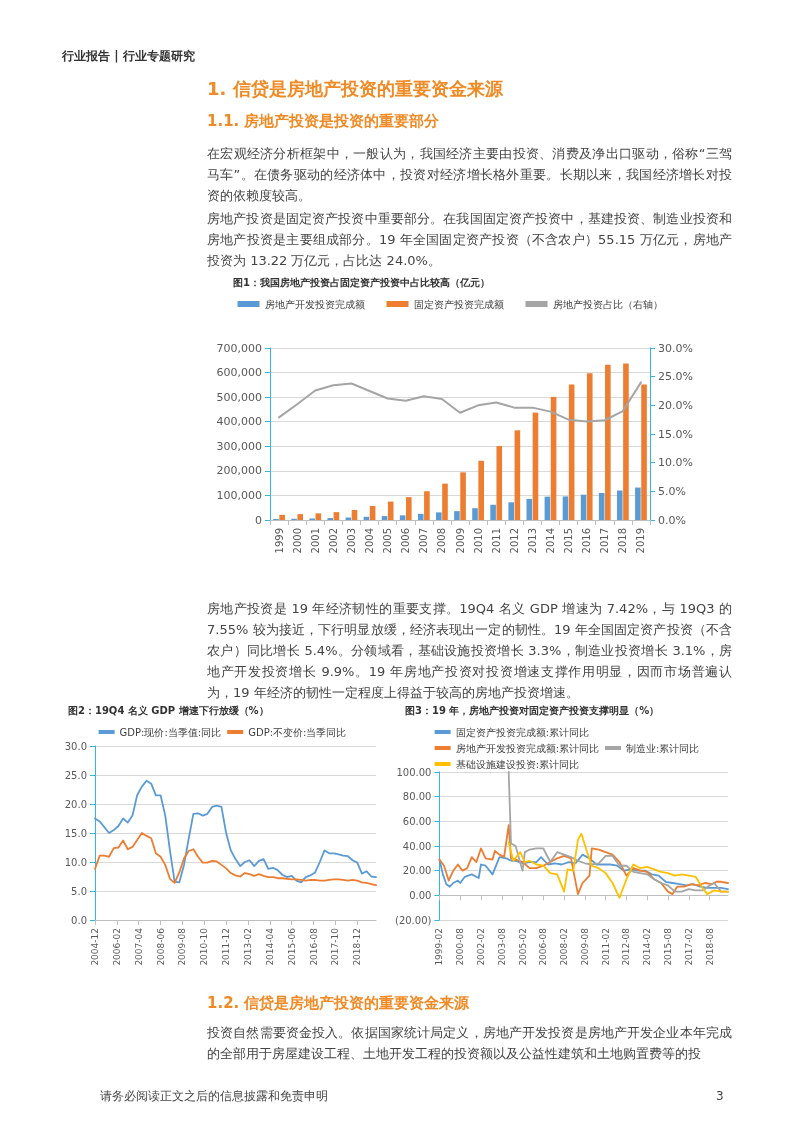 The height and width of the screenshot is (1122, 793). Describe the element at coordinates (675, 463) in the screenshot. I see `y2-tick-label: 10.0%` at that location.